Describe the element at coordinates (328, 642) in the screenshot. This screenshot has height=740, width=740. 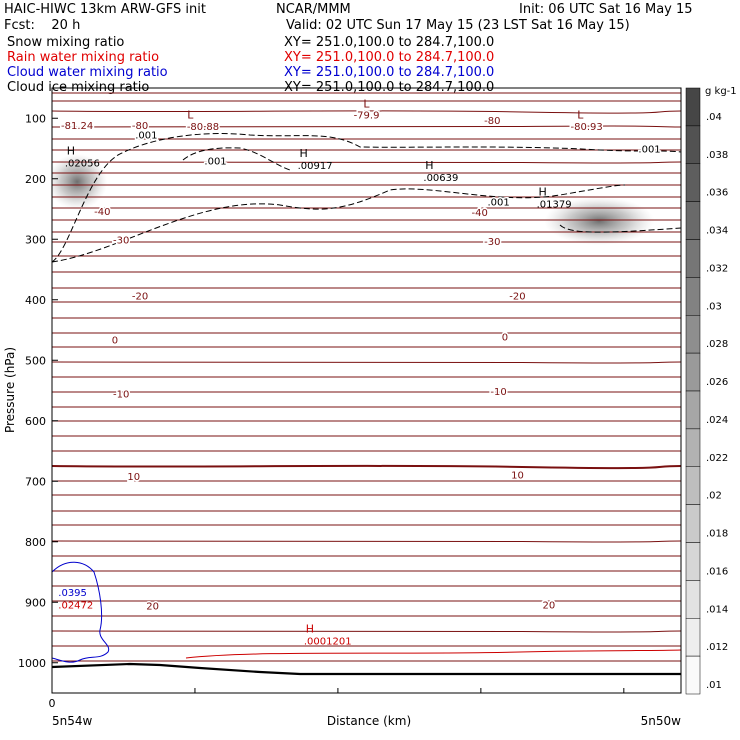
I see `extremum-value: .0001201` at that location.